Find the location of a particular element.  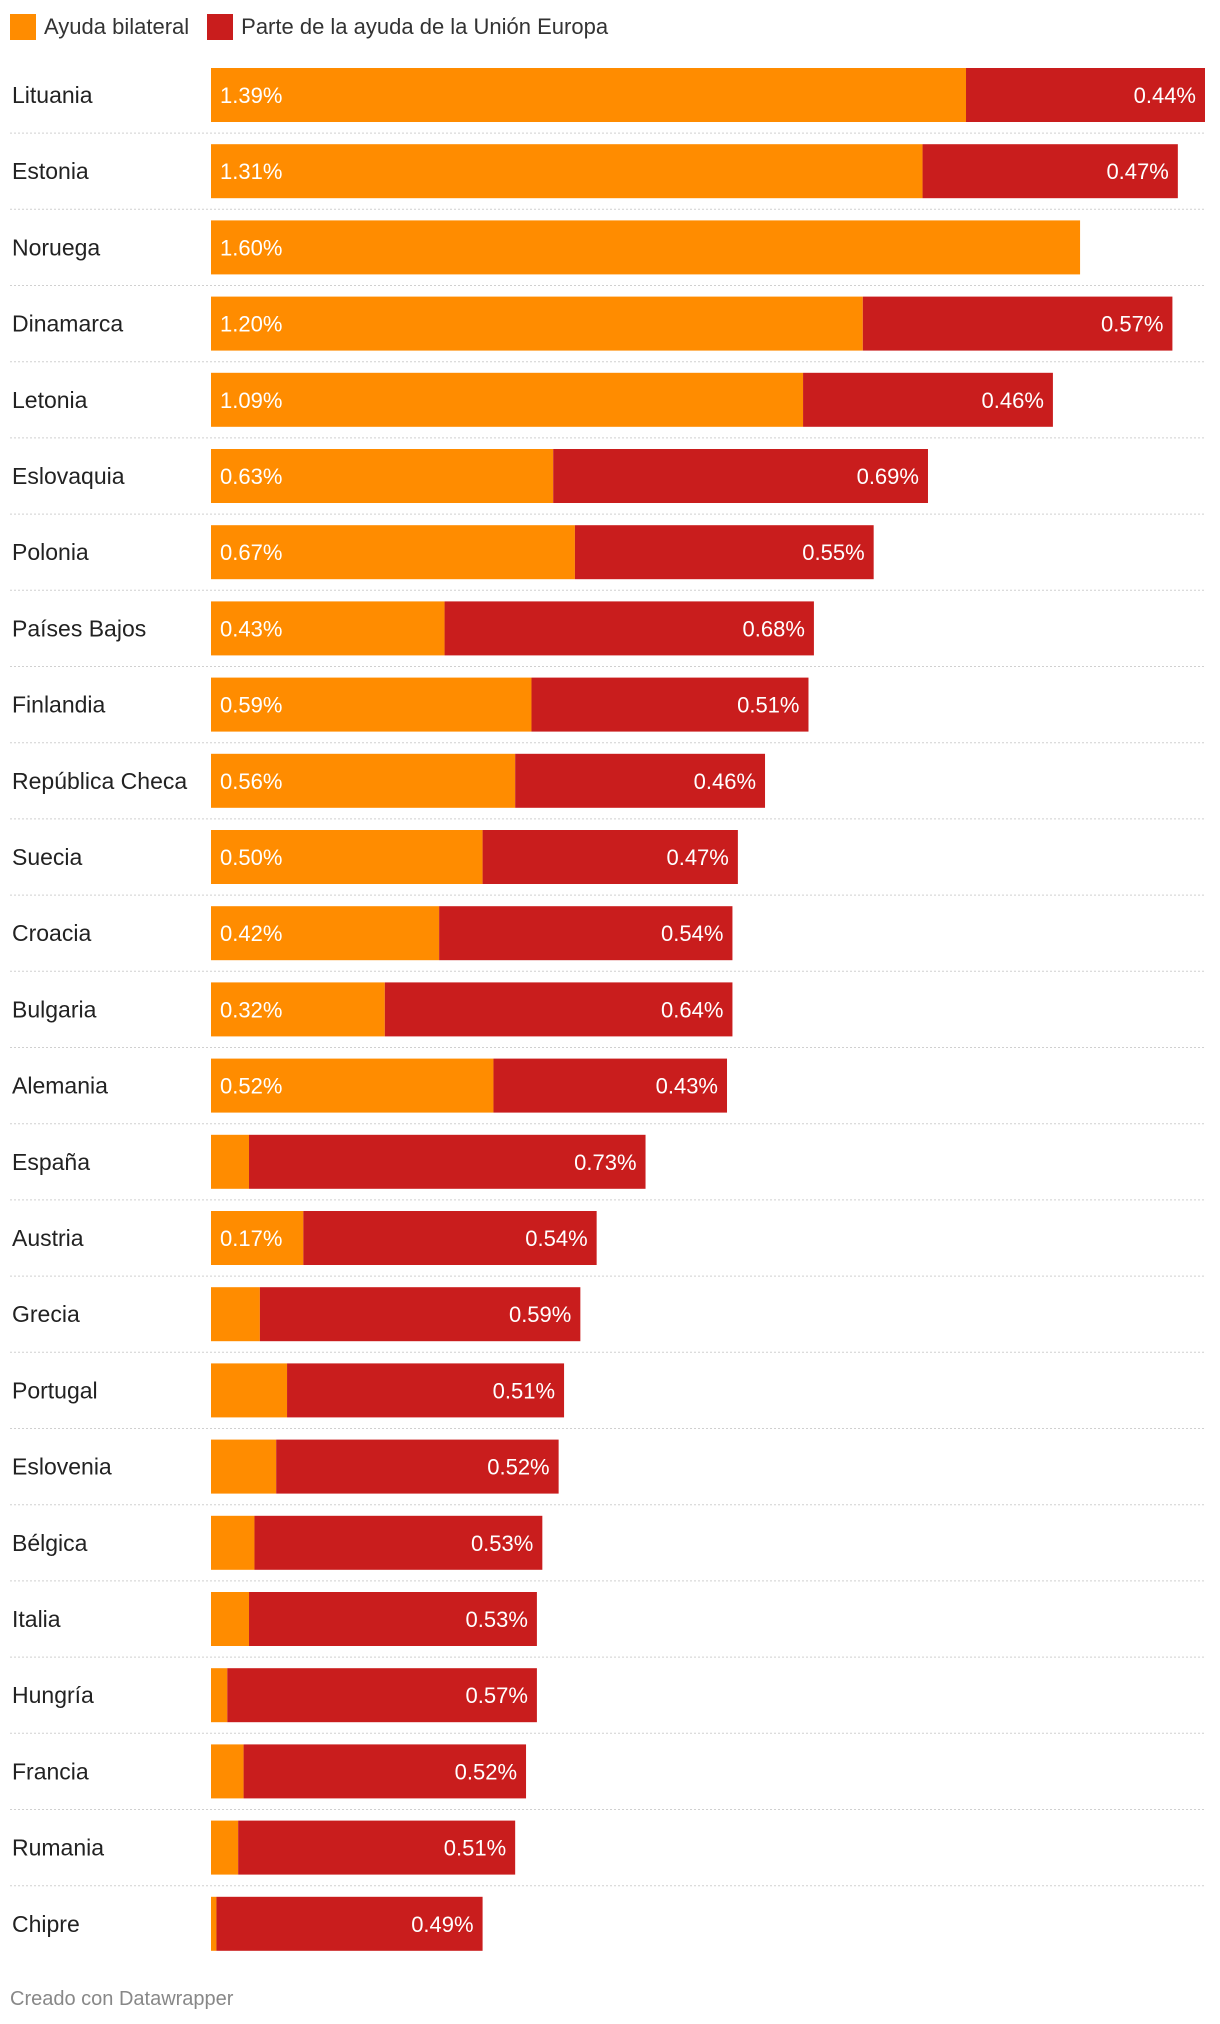

value-label-bilateral-lituania: 1.39% is located at coordinates (251, 95).